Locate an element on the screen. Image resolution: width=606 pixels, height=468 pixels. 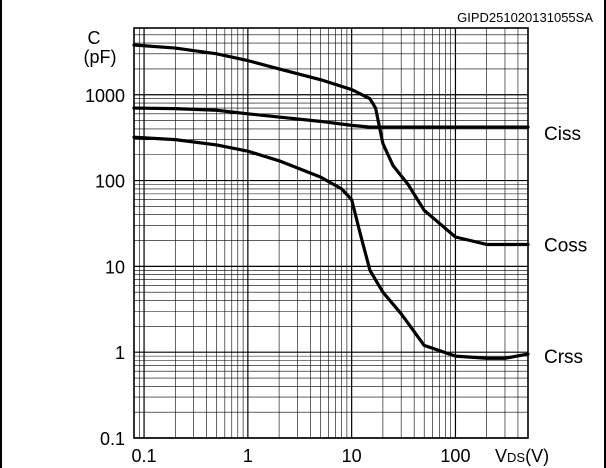
x-tick-label: 10 is located at coordinates (352, 456).